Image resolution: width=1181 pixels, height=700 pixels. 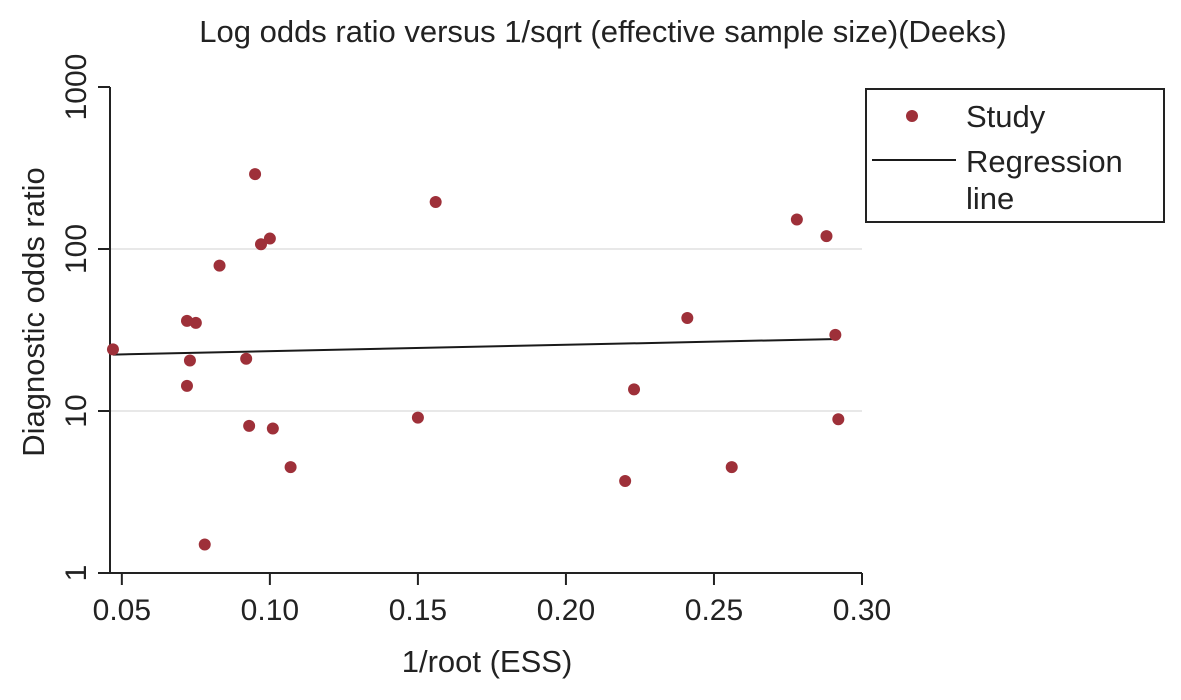 I want to click on y-tick-label-2: 100, so click(x=76, y=249).